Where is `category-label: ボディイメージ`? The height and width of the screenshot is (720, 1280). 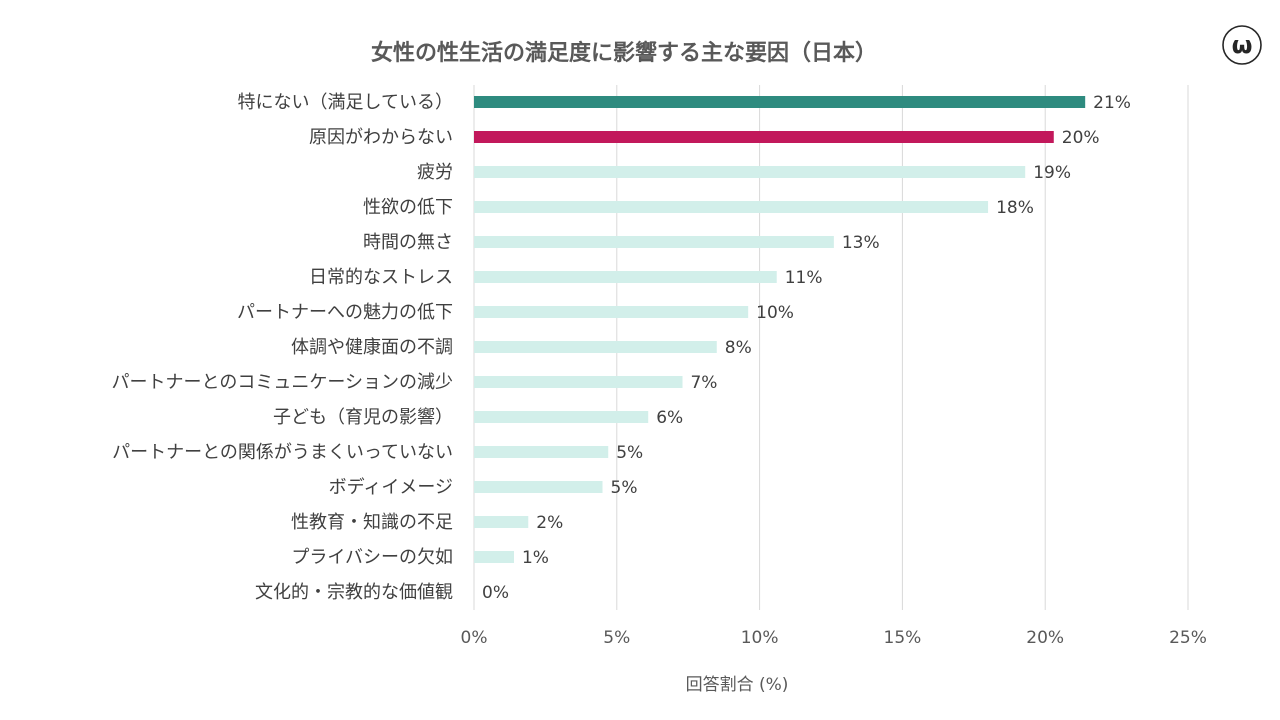
category-label: ボディイメージ is located at coordinates (391, 487).